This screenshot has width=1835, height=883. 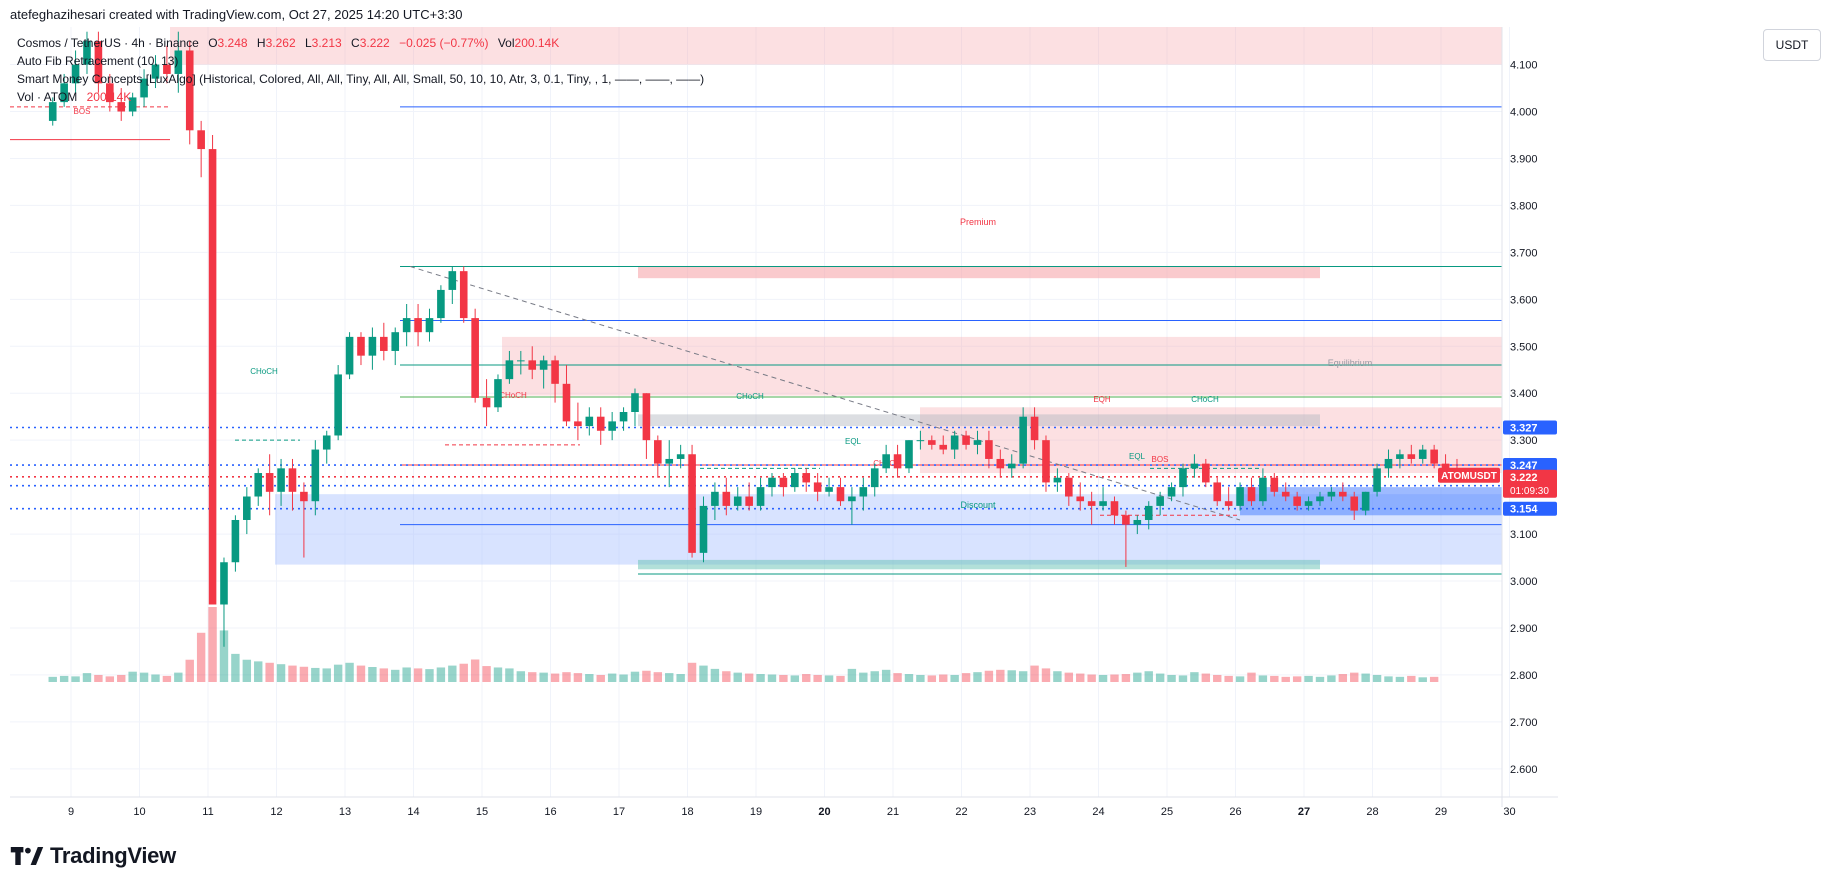 What do you see at coordinates (893, 812) in the screenshot?
I see `time-tick-label: 21` at bounding box center [893, 812].